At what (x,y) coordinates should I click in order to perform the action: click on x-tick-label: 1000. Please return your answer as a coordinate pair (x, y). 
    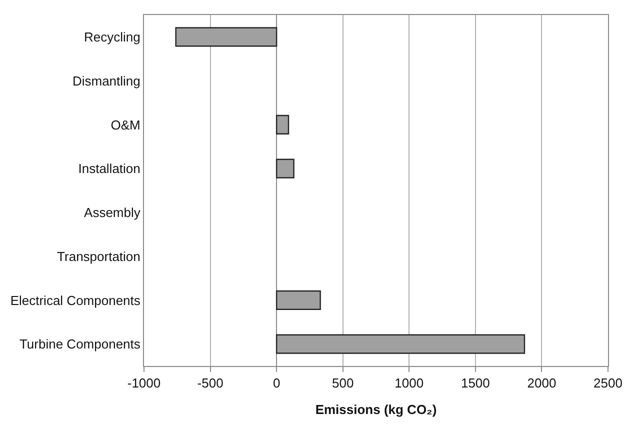
    Looking at the image, I should click on (409, 383).